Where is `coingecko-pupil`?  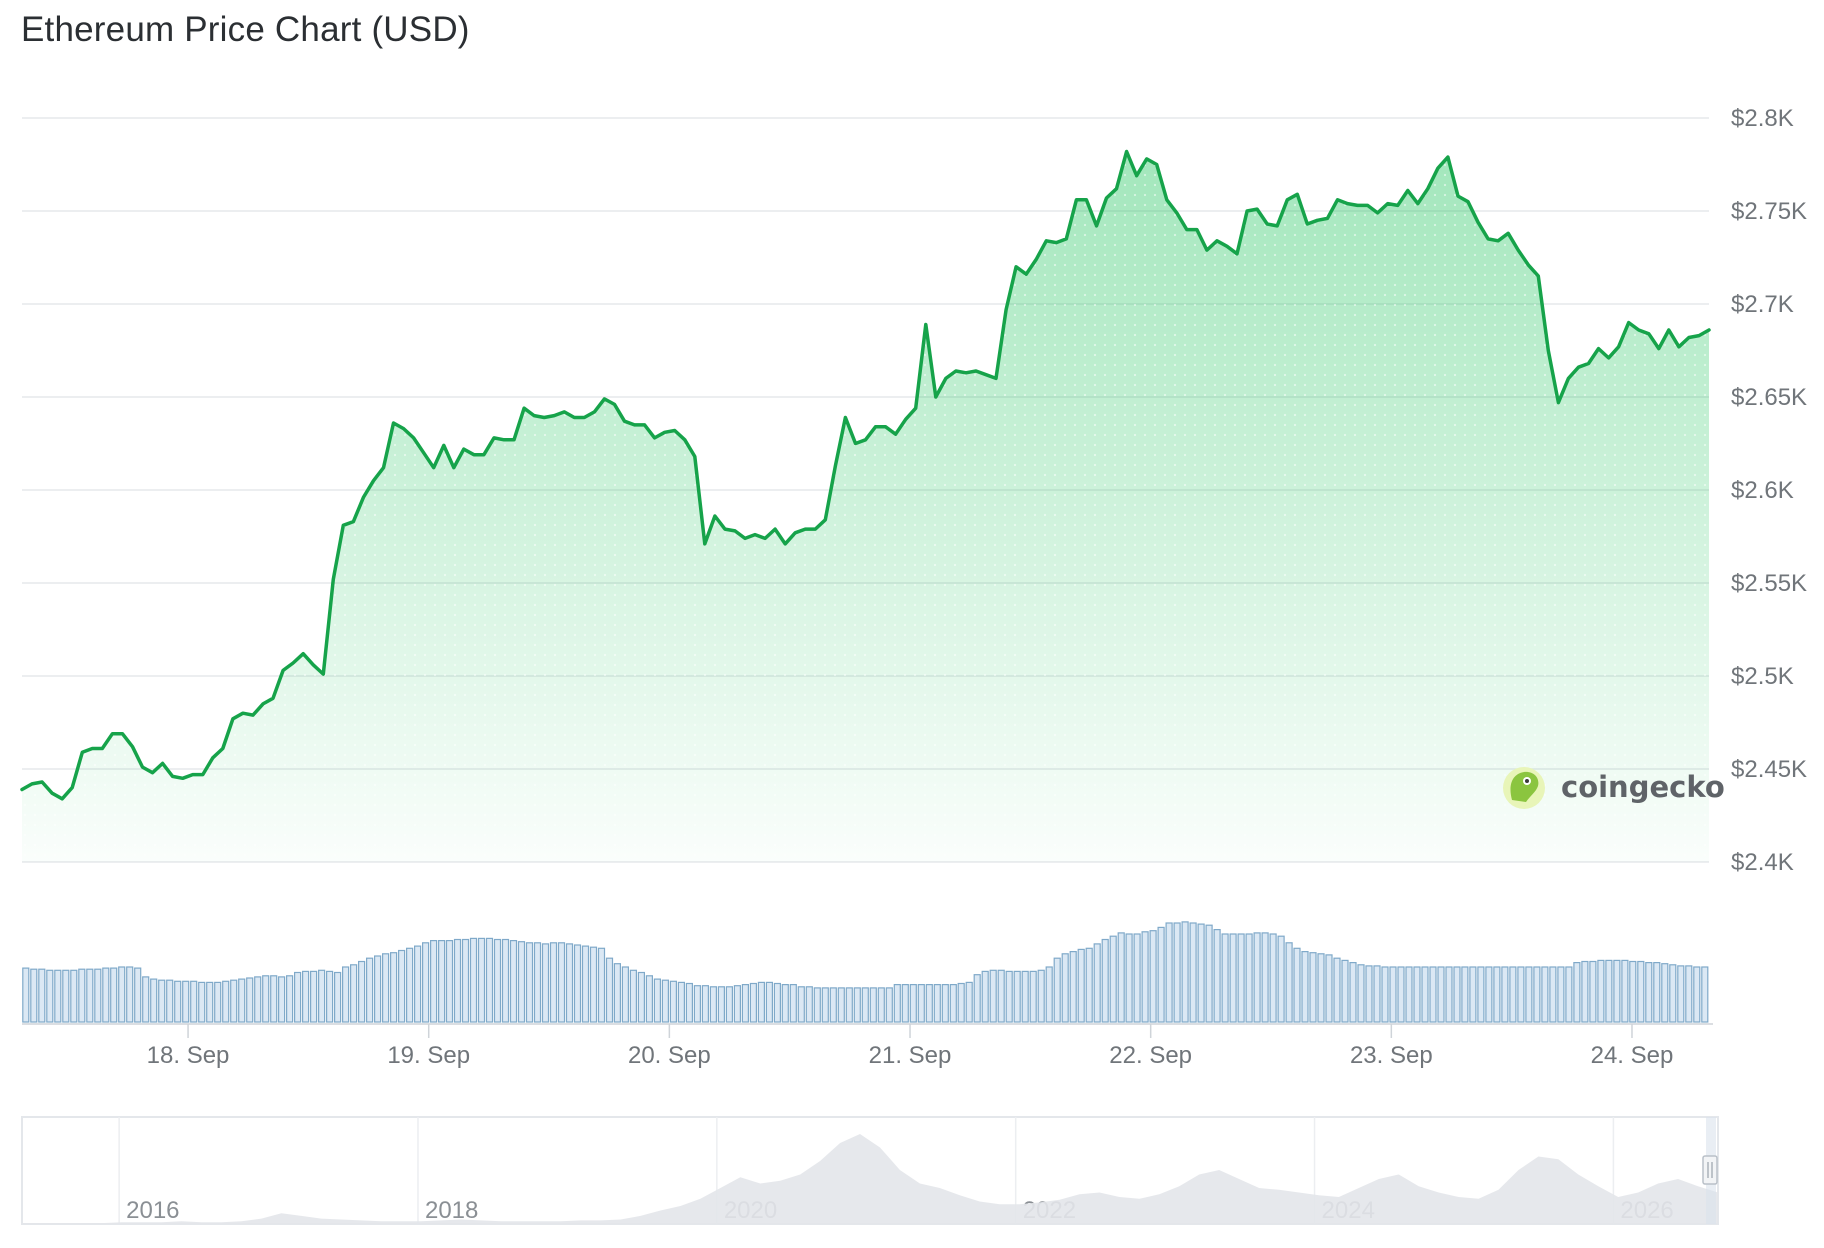
coingecko-pupil is located at coordinates (1527, 781).